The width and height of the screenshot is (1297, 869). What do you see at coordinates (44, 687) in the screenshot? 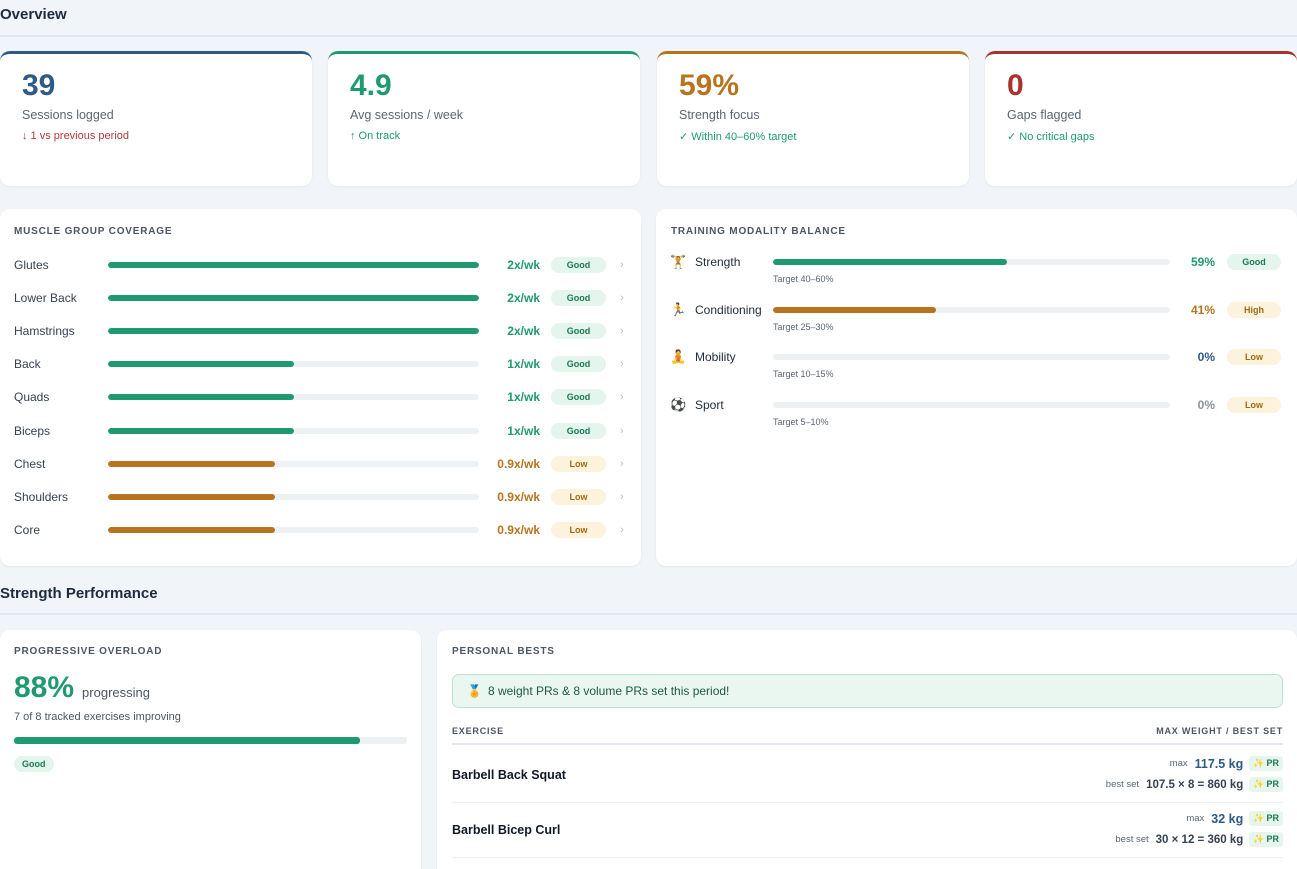
I see `overload-percent: 88%` at bounding box center [44, 687].